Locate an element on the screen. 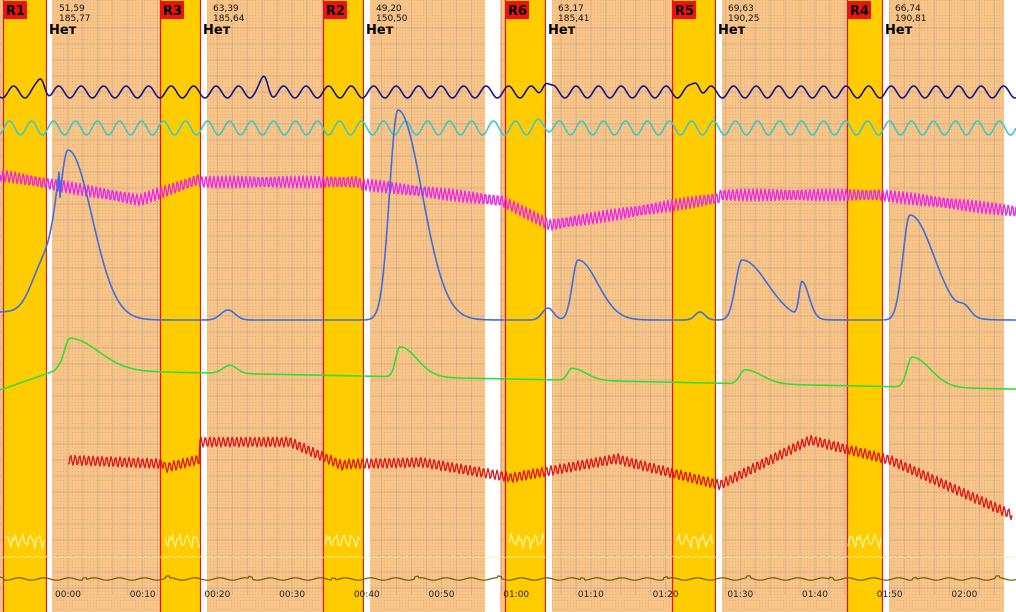 Image resolution: width=1016 pixels, height=612 pixels. cardio-trace is located at coordinates (540, 477).